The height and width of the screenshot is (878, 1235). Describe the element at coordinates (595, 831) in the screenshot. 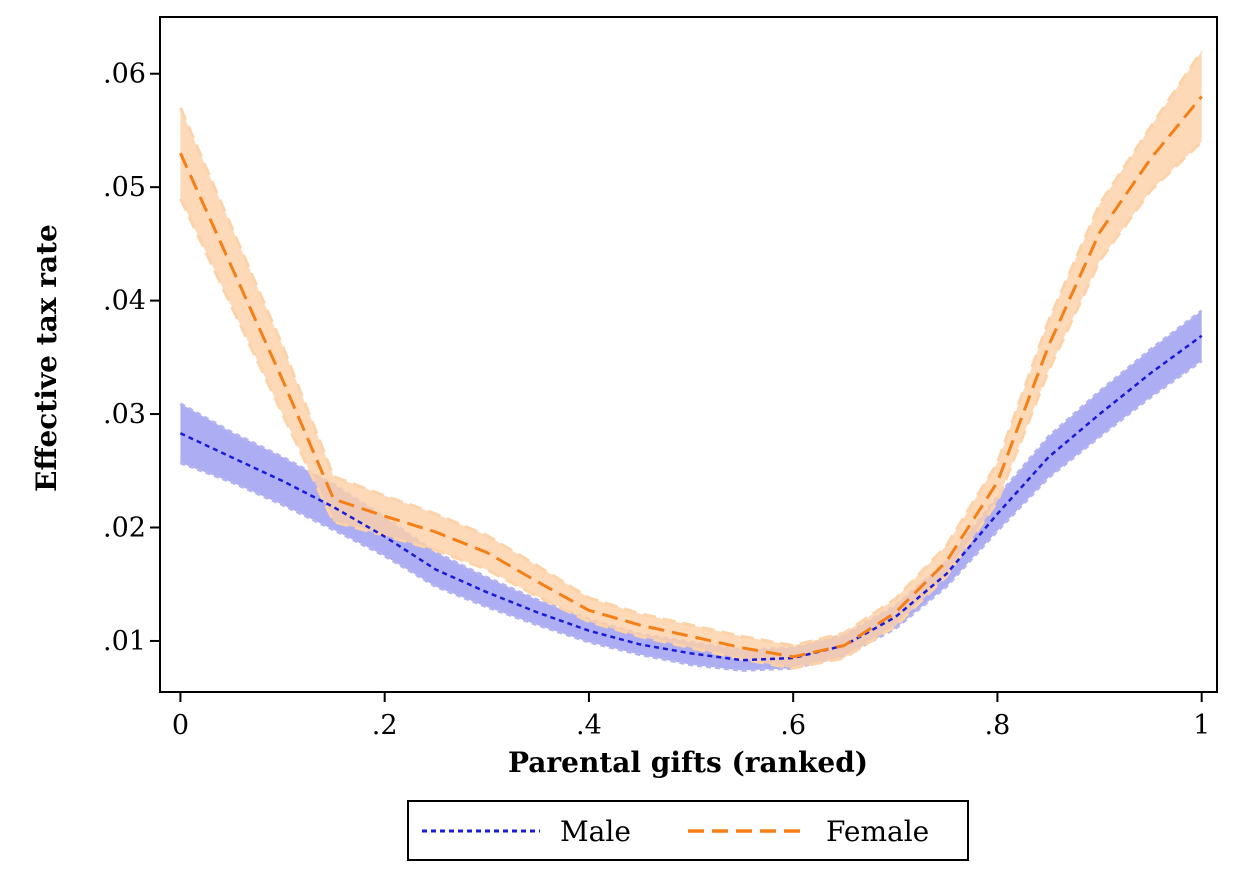

I see `legend-label-male: Male` at that location.